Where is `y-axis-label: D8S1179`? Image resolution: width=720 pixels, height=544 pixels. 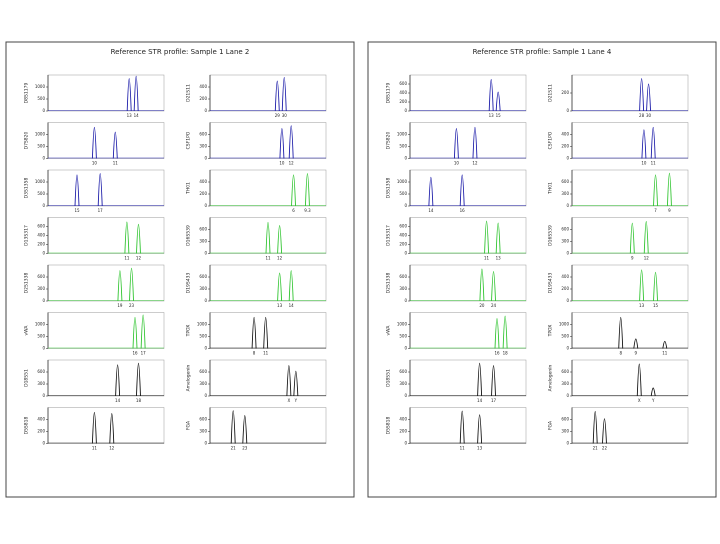
y-axis-label: D8S1179 is located at coordinates (389, 93).